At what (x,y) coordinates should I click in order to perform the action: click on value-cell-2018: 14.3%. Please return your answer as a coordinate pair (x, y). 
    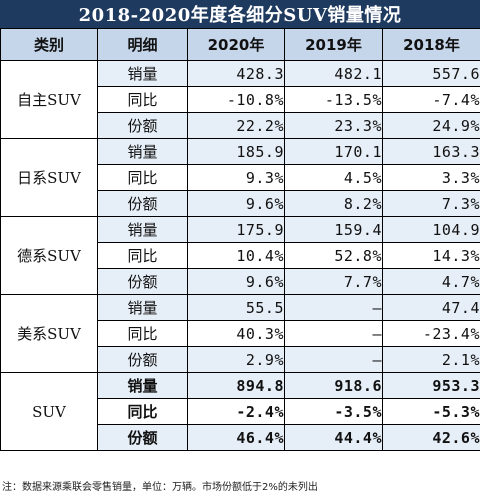
    Looking at the image, I should click on (431, 255).